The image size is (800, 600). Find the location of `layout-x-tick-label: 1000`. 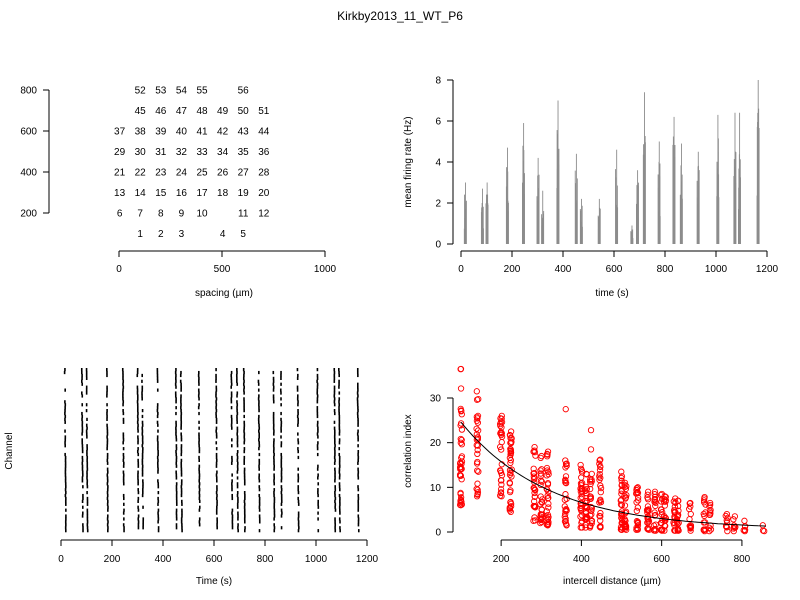

layout-x-tick-label: 1000 is located at coordinates (325, 269).